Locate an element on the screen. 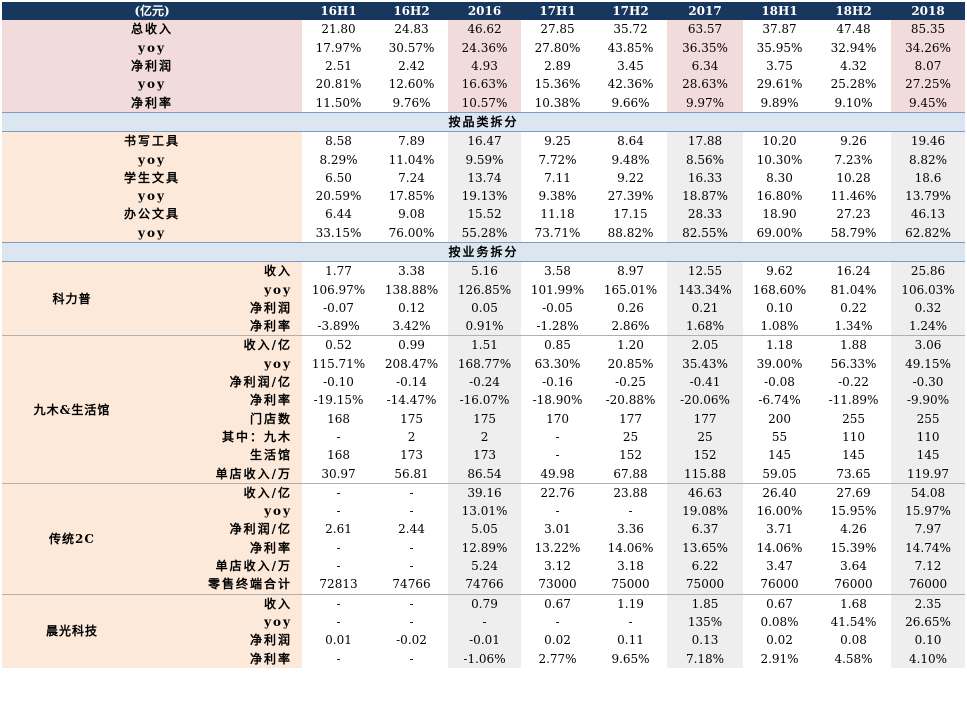 This screenshot has width=967, height=704. value-cell: 24.36% is located at coordinates (485, 47).